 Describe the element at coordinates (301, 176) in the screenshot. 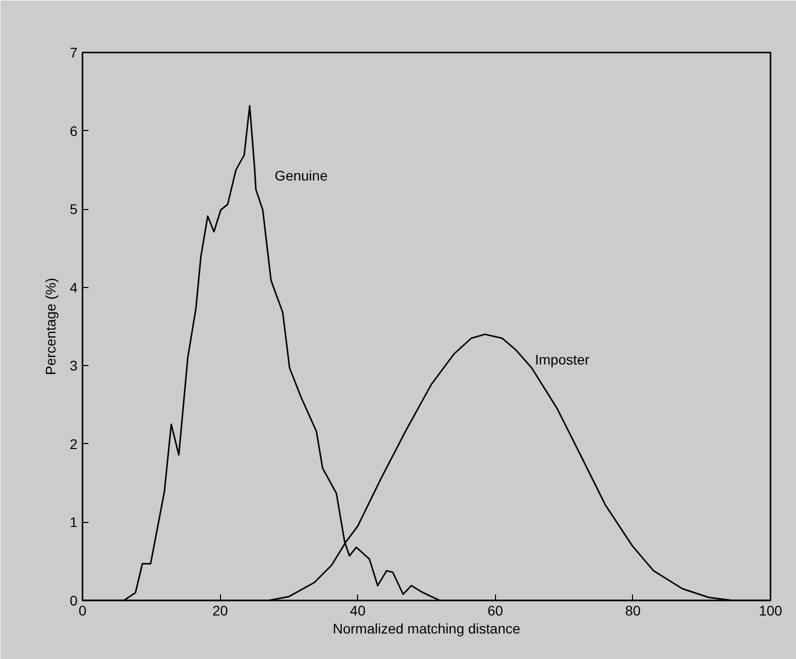

I see `series-label: Genuine` at that location.